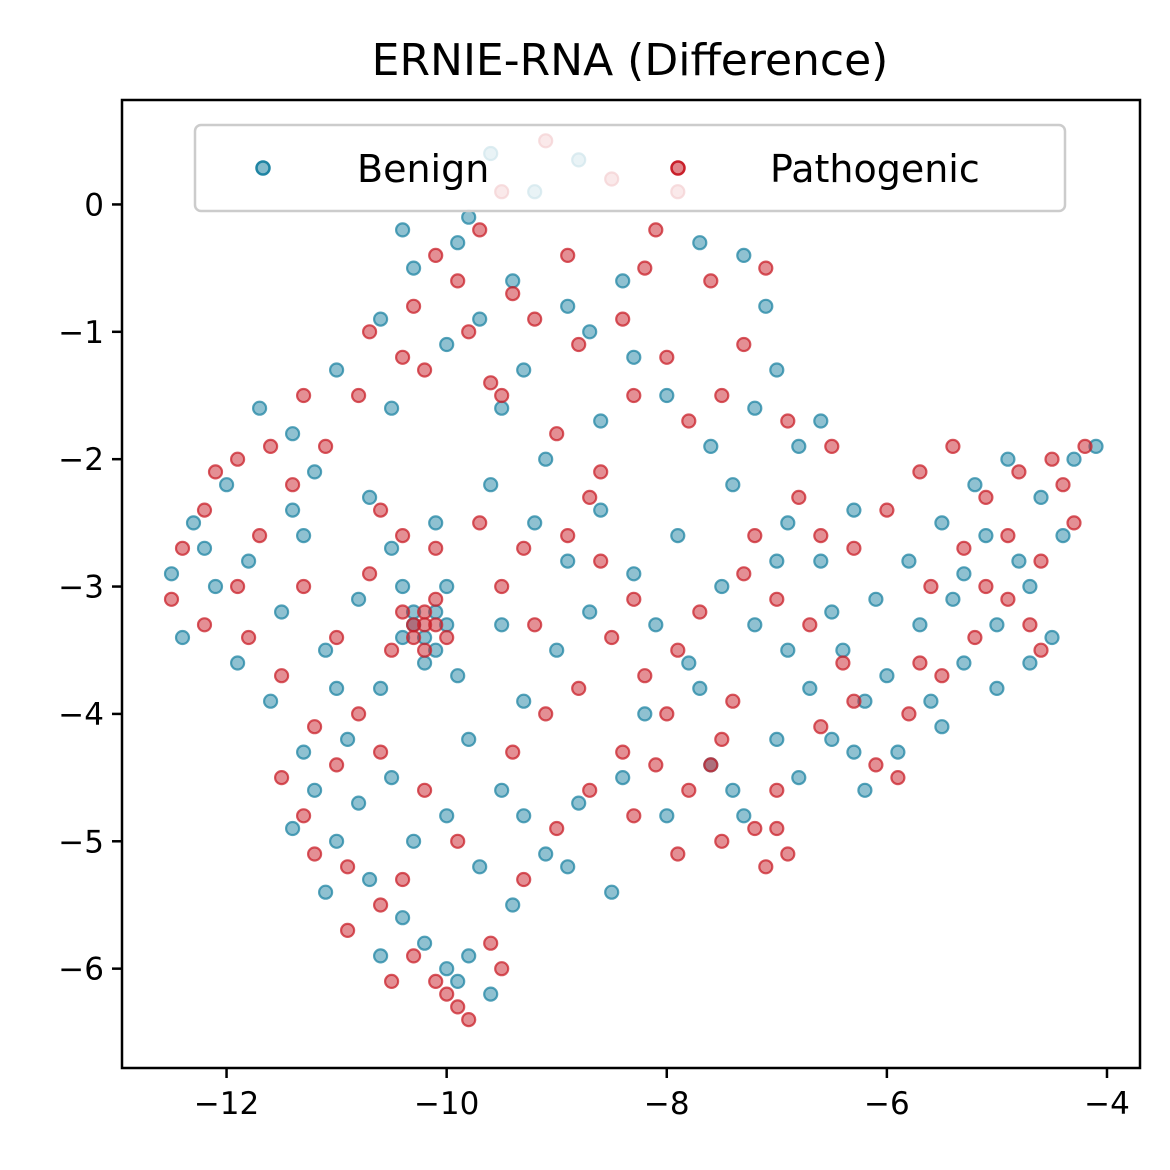  What do you see at coordinates (81, 588) in the screenshot?
I see `y-tick-label: −3` at bounding box center [81, 588].